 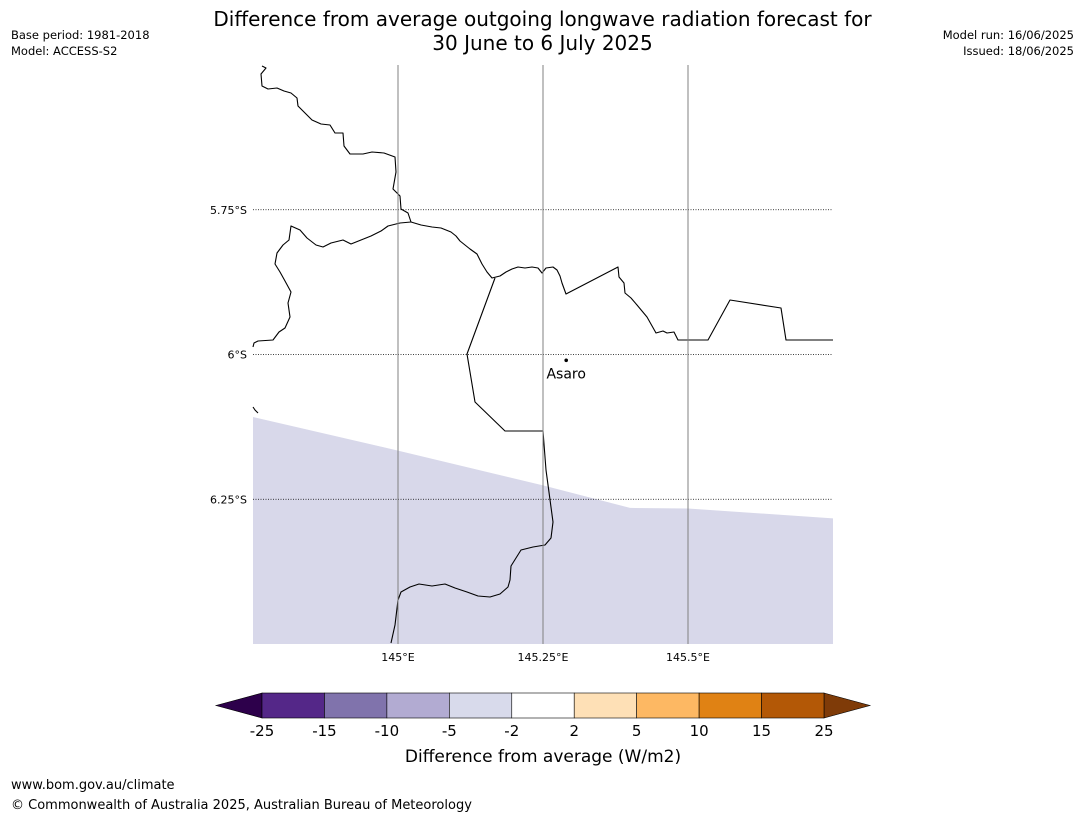 I want to click on coastline-north, so click(x=332, y=206).